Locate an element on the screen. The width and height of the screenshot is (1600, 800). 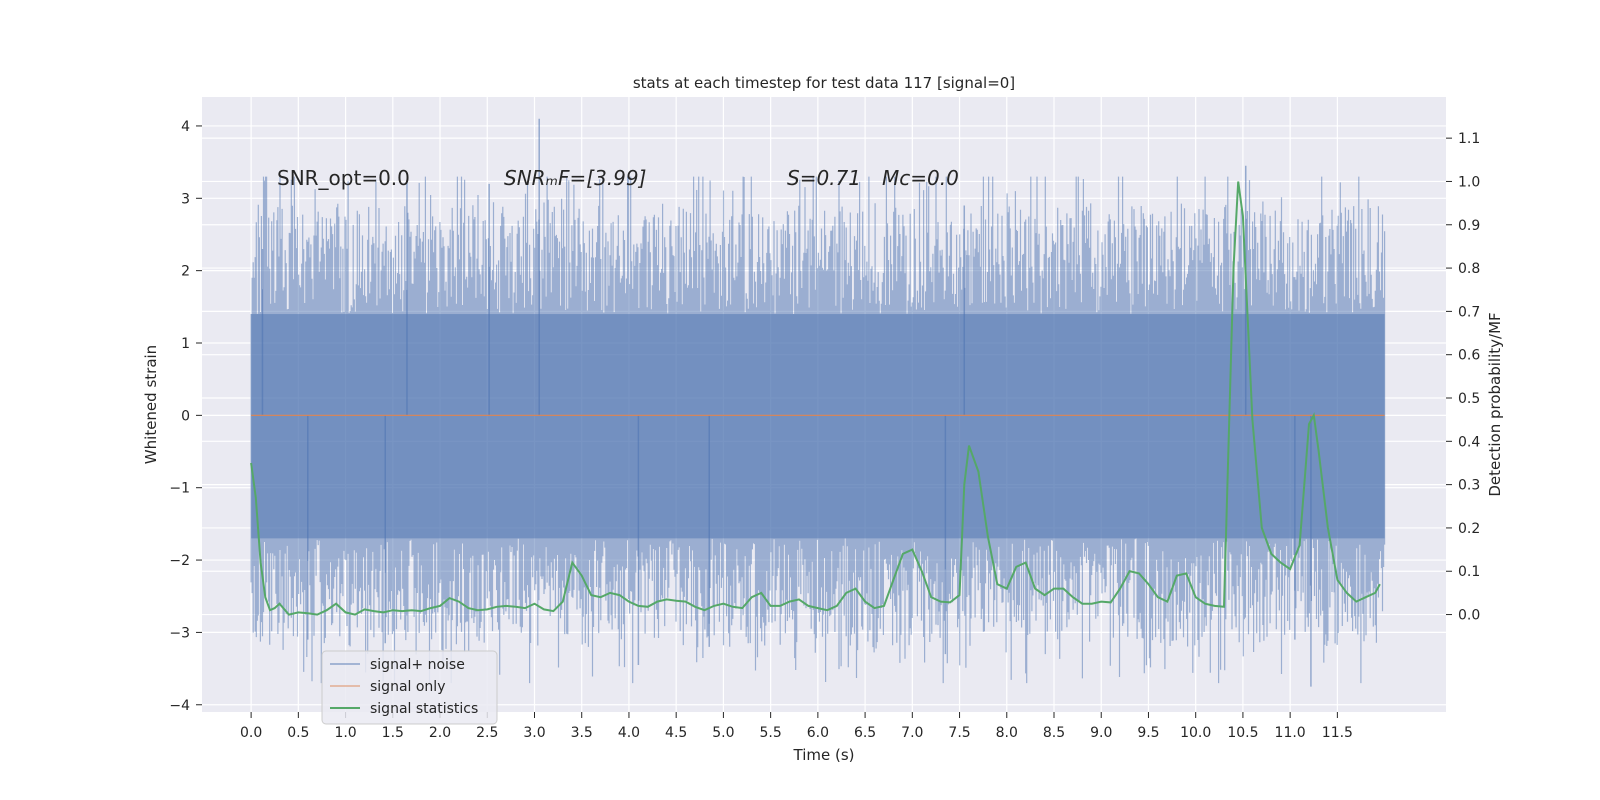
x-tick-label: 0.0 is located at coordinates (251, 733).